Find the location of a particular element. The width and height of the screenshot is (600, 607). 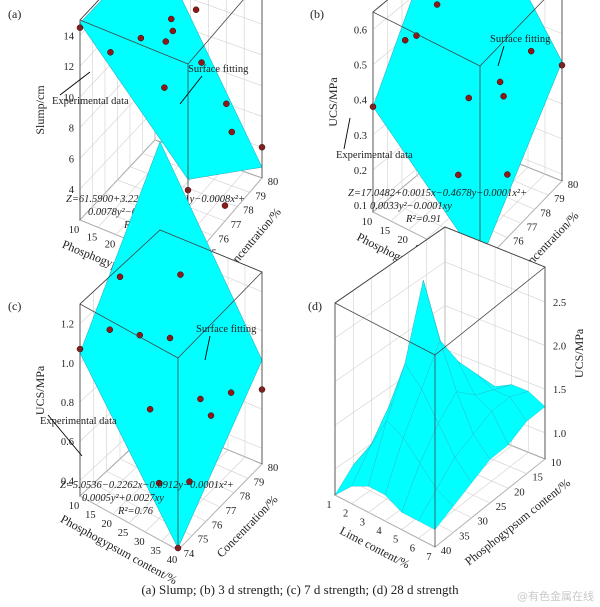

x-tick-label: 5 is located at coordinates (395, 540).